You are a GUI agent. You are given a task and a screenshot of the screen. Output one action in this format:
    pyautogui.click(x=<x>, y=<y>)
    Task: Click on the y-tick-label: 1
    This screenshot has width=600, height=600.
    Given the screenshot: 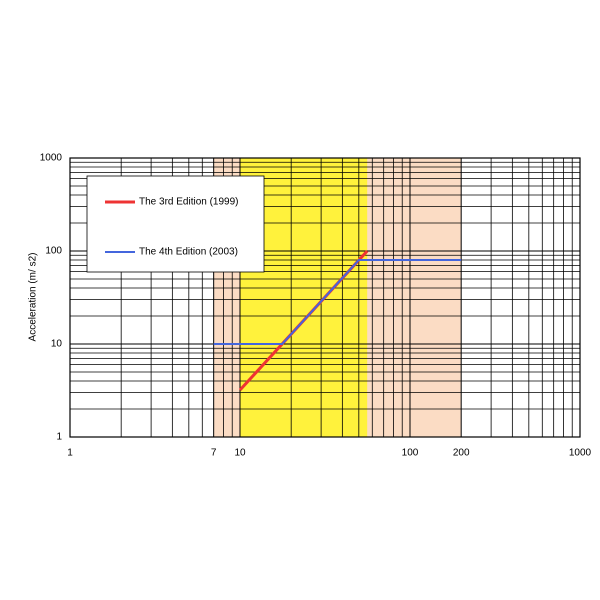 What is the action you would take?
    pyautogui.click(x=59, y=437)
    